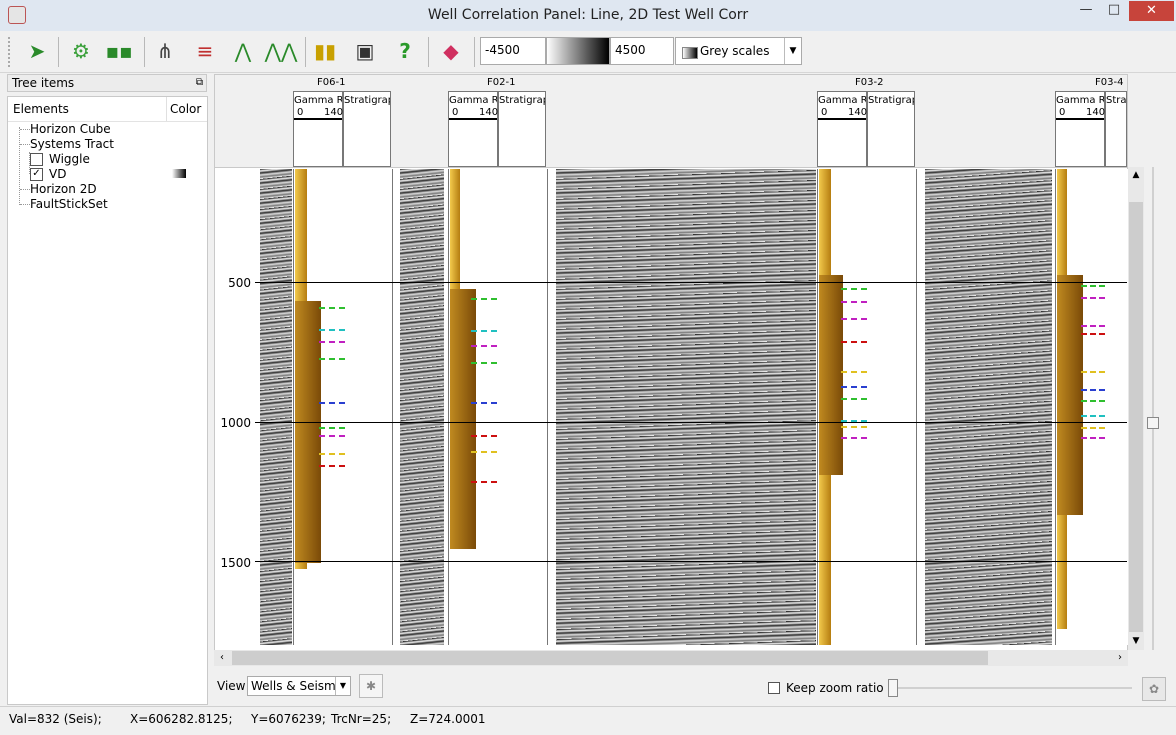  I want to click on colortable-select: Grey scales ▼, so click(738, 51).